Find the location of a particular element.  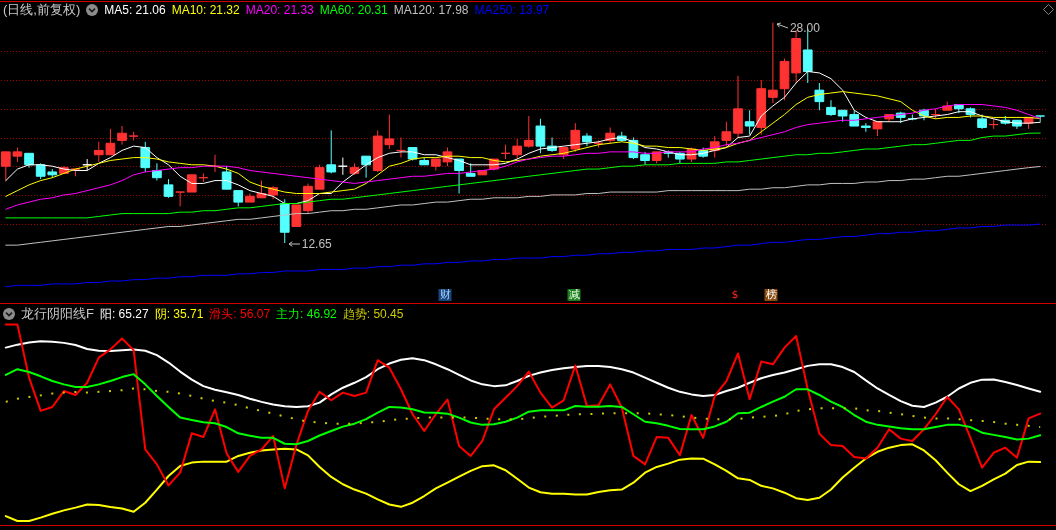

chart-title: 龙行阴阳线F is located at coordinates (57, 313).